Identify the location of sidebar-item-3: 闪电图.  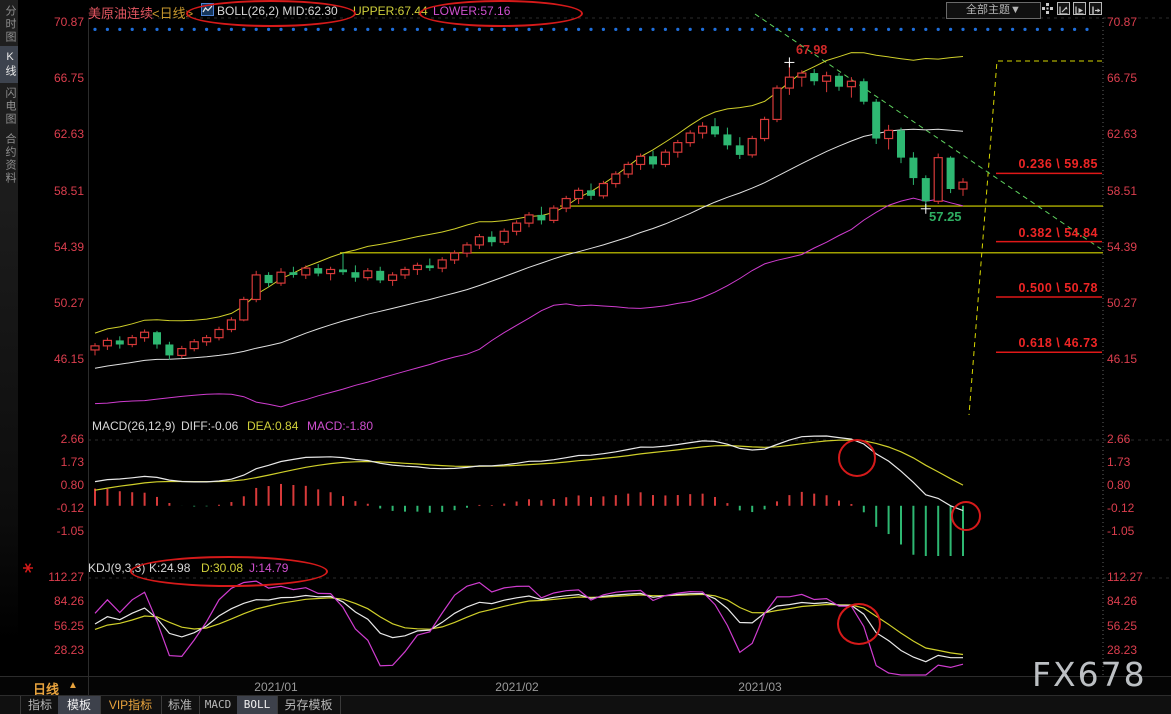
(10, 106).